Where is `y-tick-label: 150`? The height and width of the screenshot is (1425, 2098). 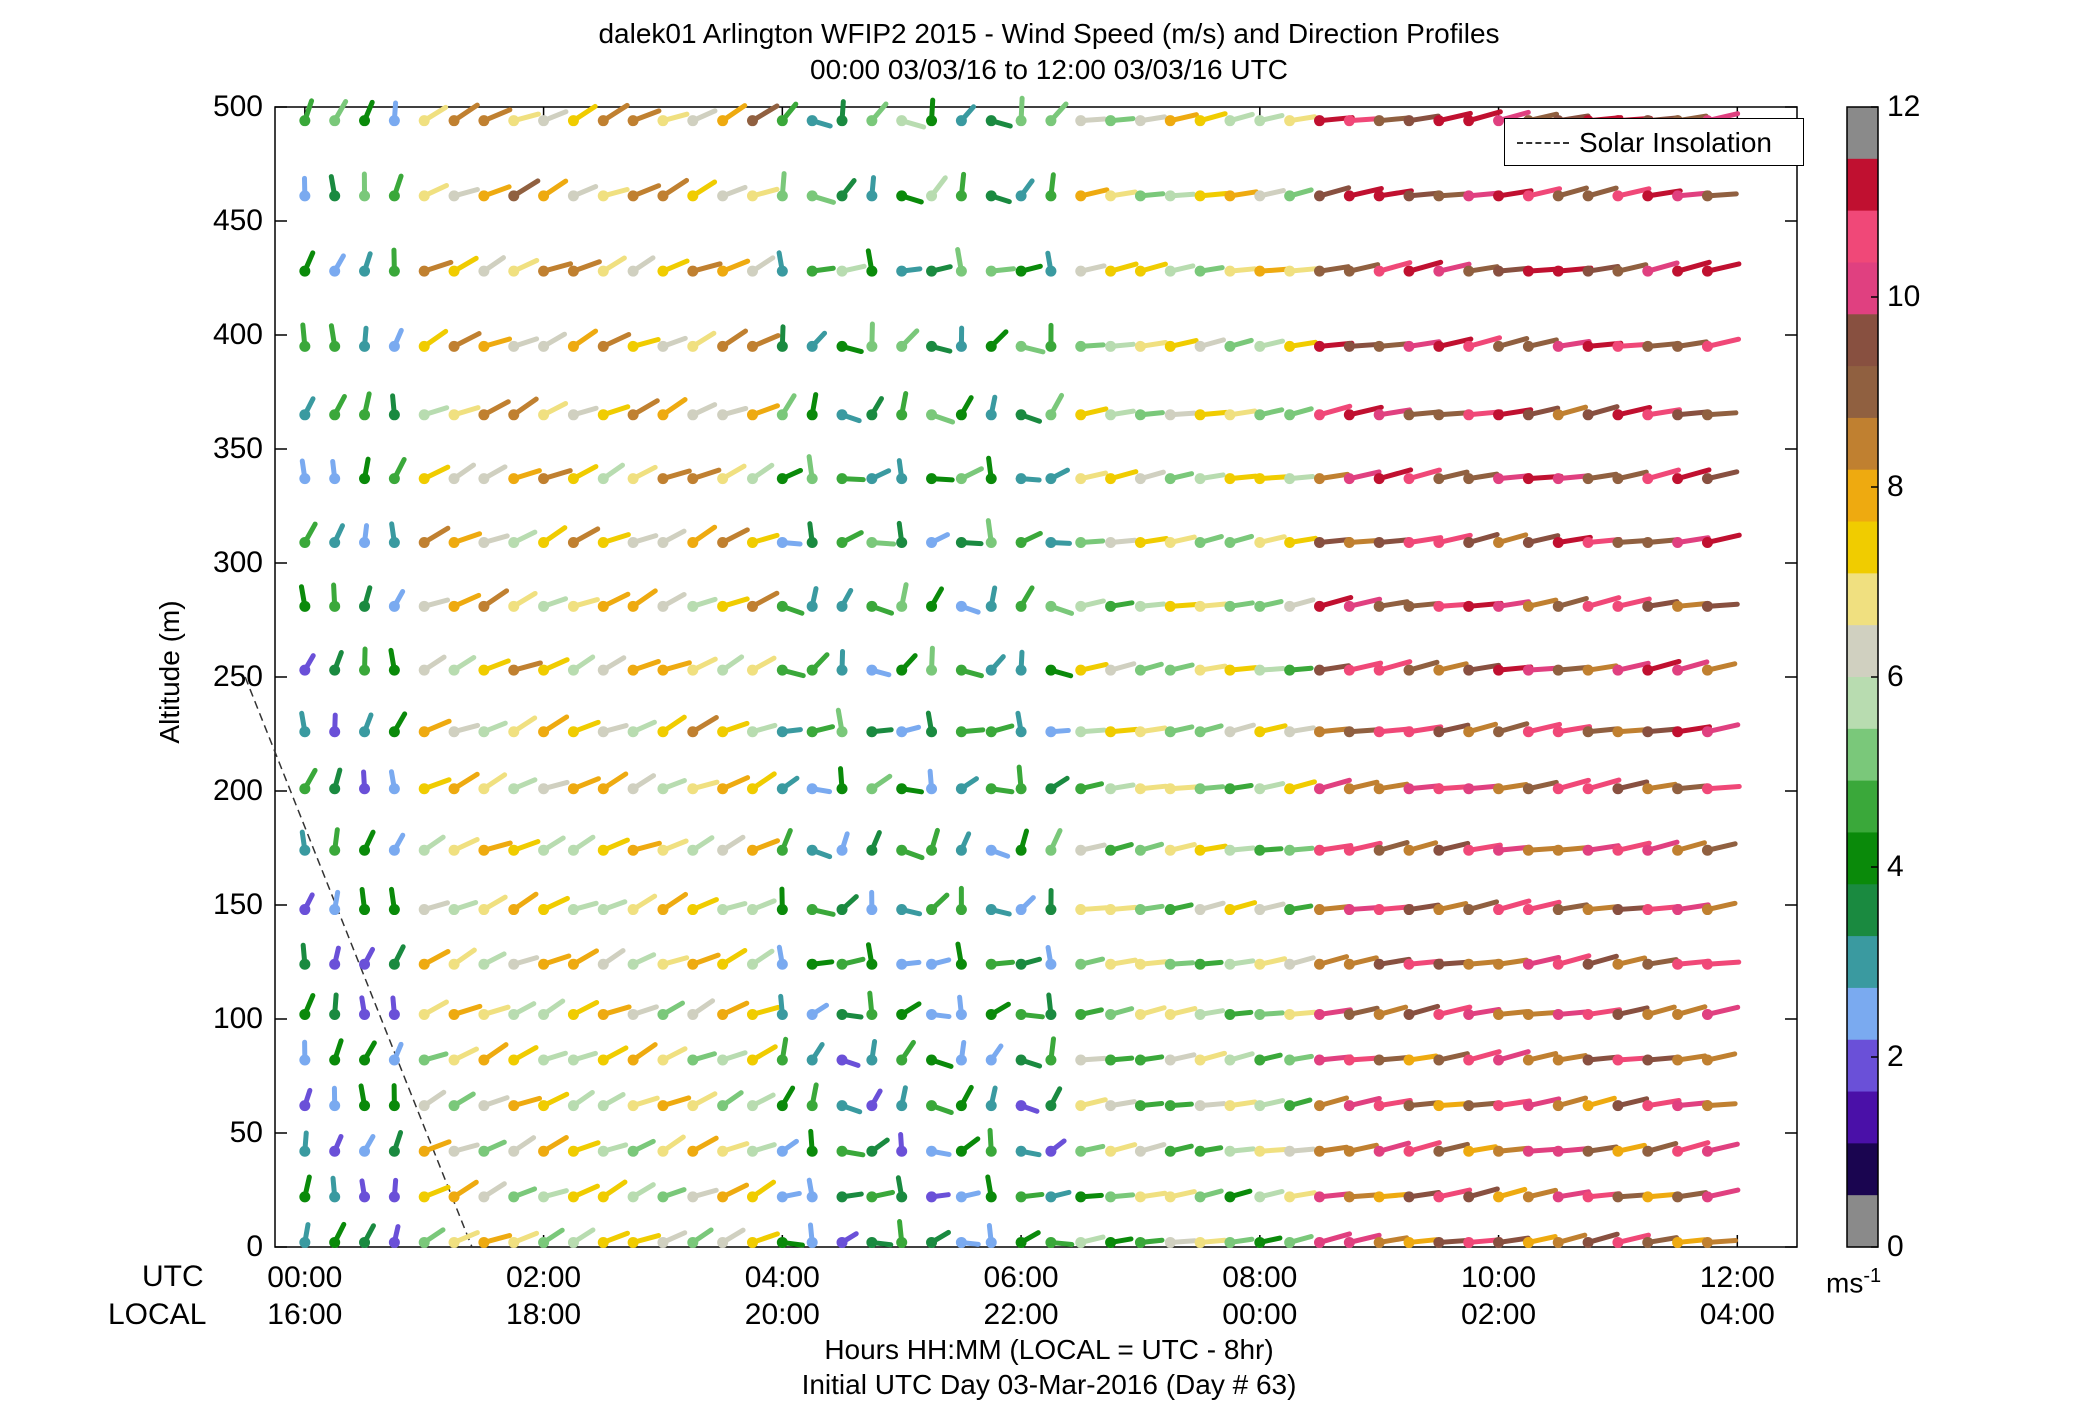 y-tick-label: 150 is located at coordinates (237, 904).